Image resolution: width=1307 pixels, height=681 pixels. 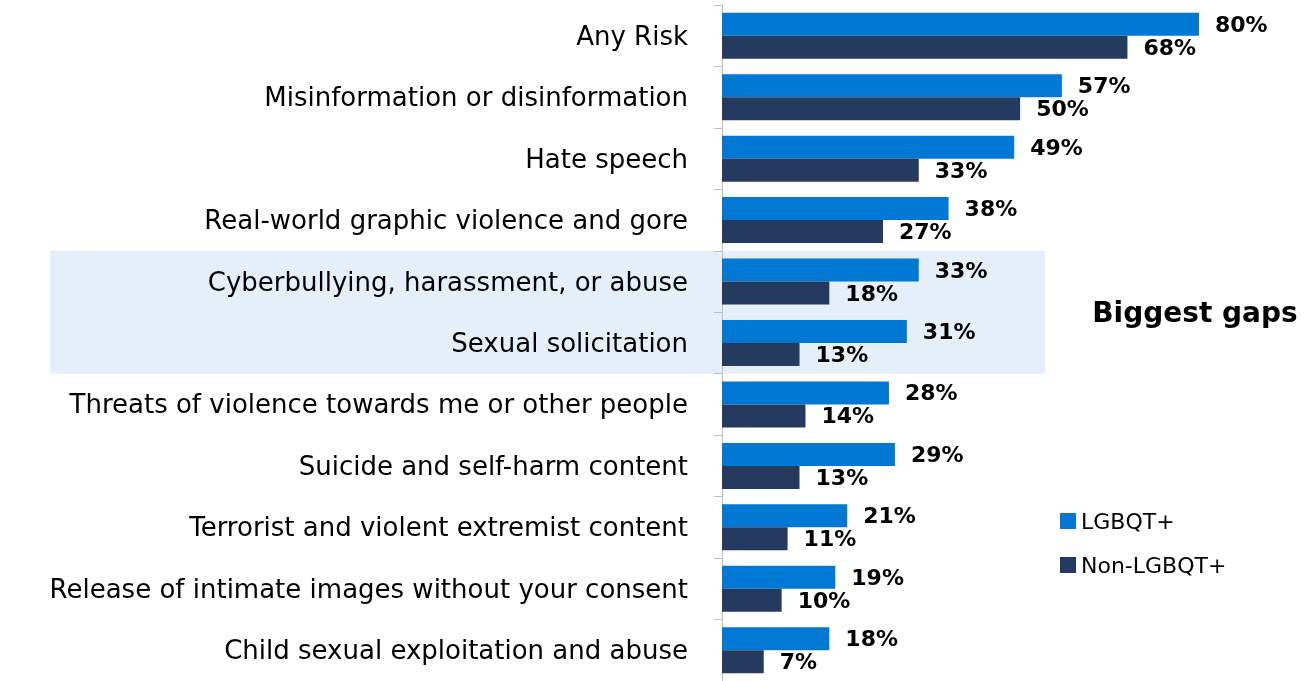 What do you see at coordinates (1104, 86) in the screenshot?
I see `data-label: 57%` at bounding box center [1104, 86].